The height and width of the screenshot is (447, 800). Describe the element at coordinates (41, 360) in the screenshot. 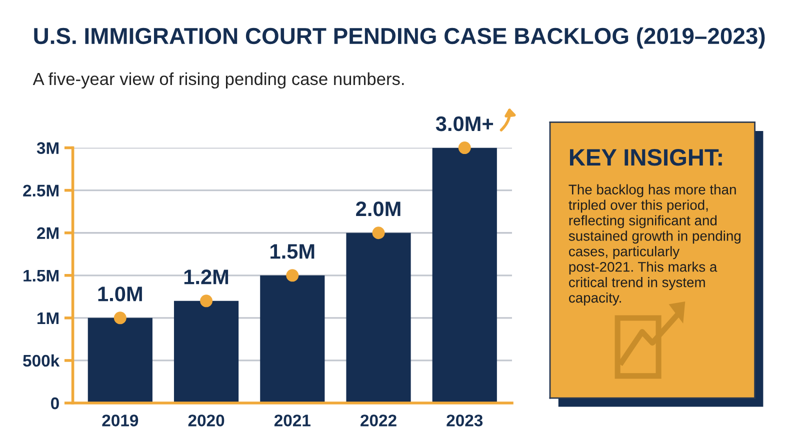

I see `y-tick-label: 500k` at that location.